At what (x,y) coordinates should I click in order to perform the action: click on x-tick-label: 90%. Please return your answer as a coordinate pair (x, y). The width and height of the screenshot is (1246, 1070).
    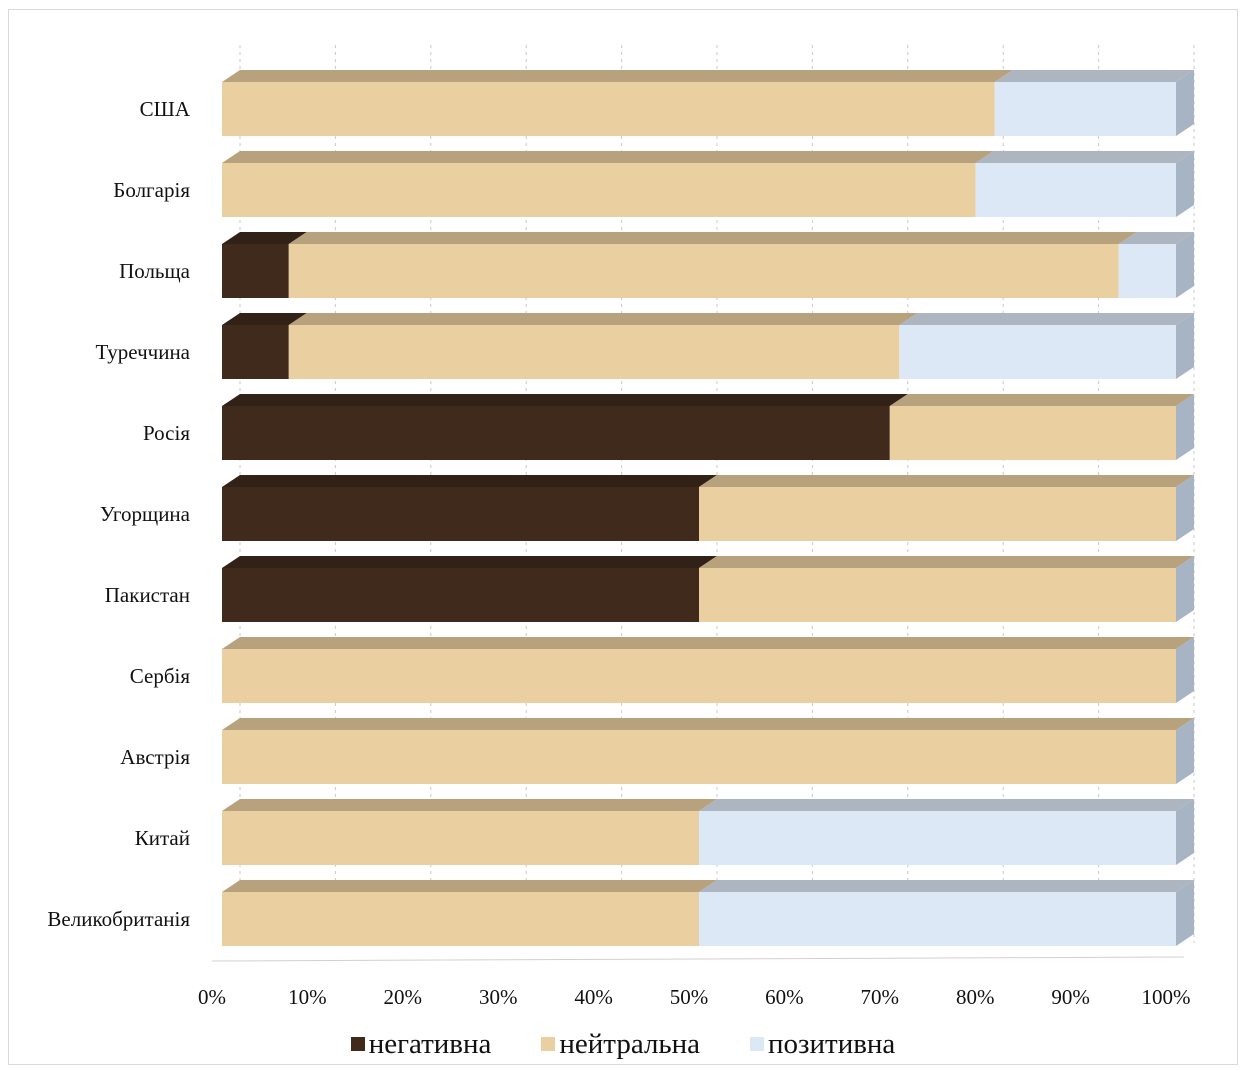
    Looking at the image, I should click on (1070, 997).